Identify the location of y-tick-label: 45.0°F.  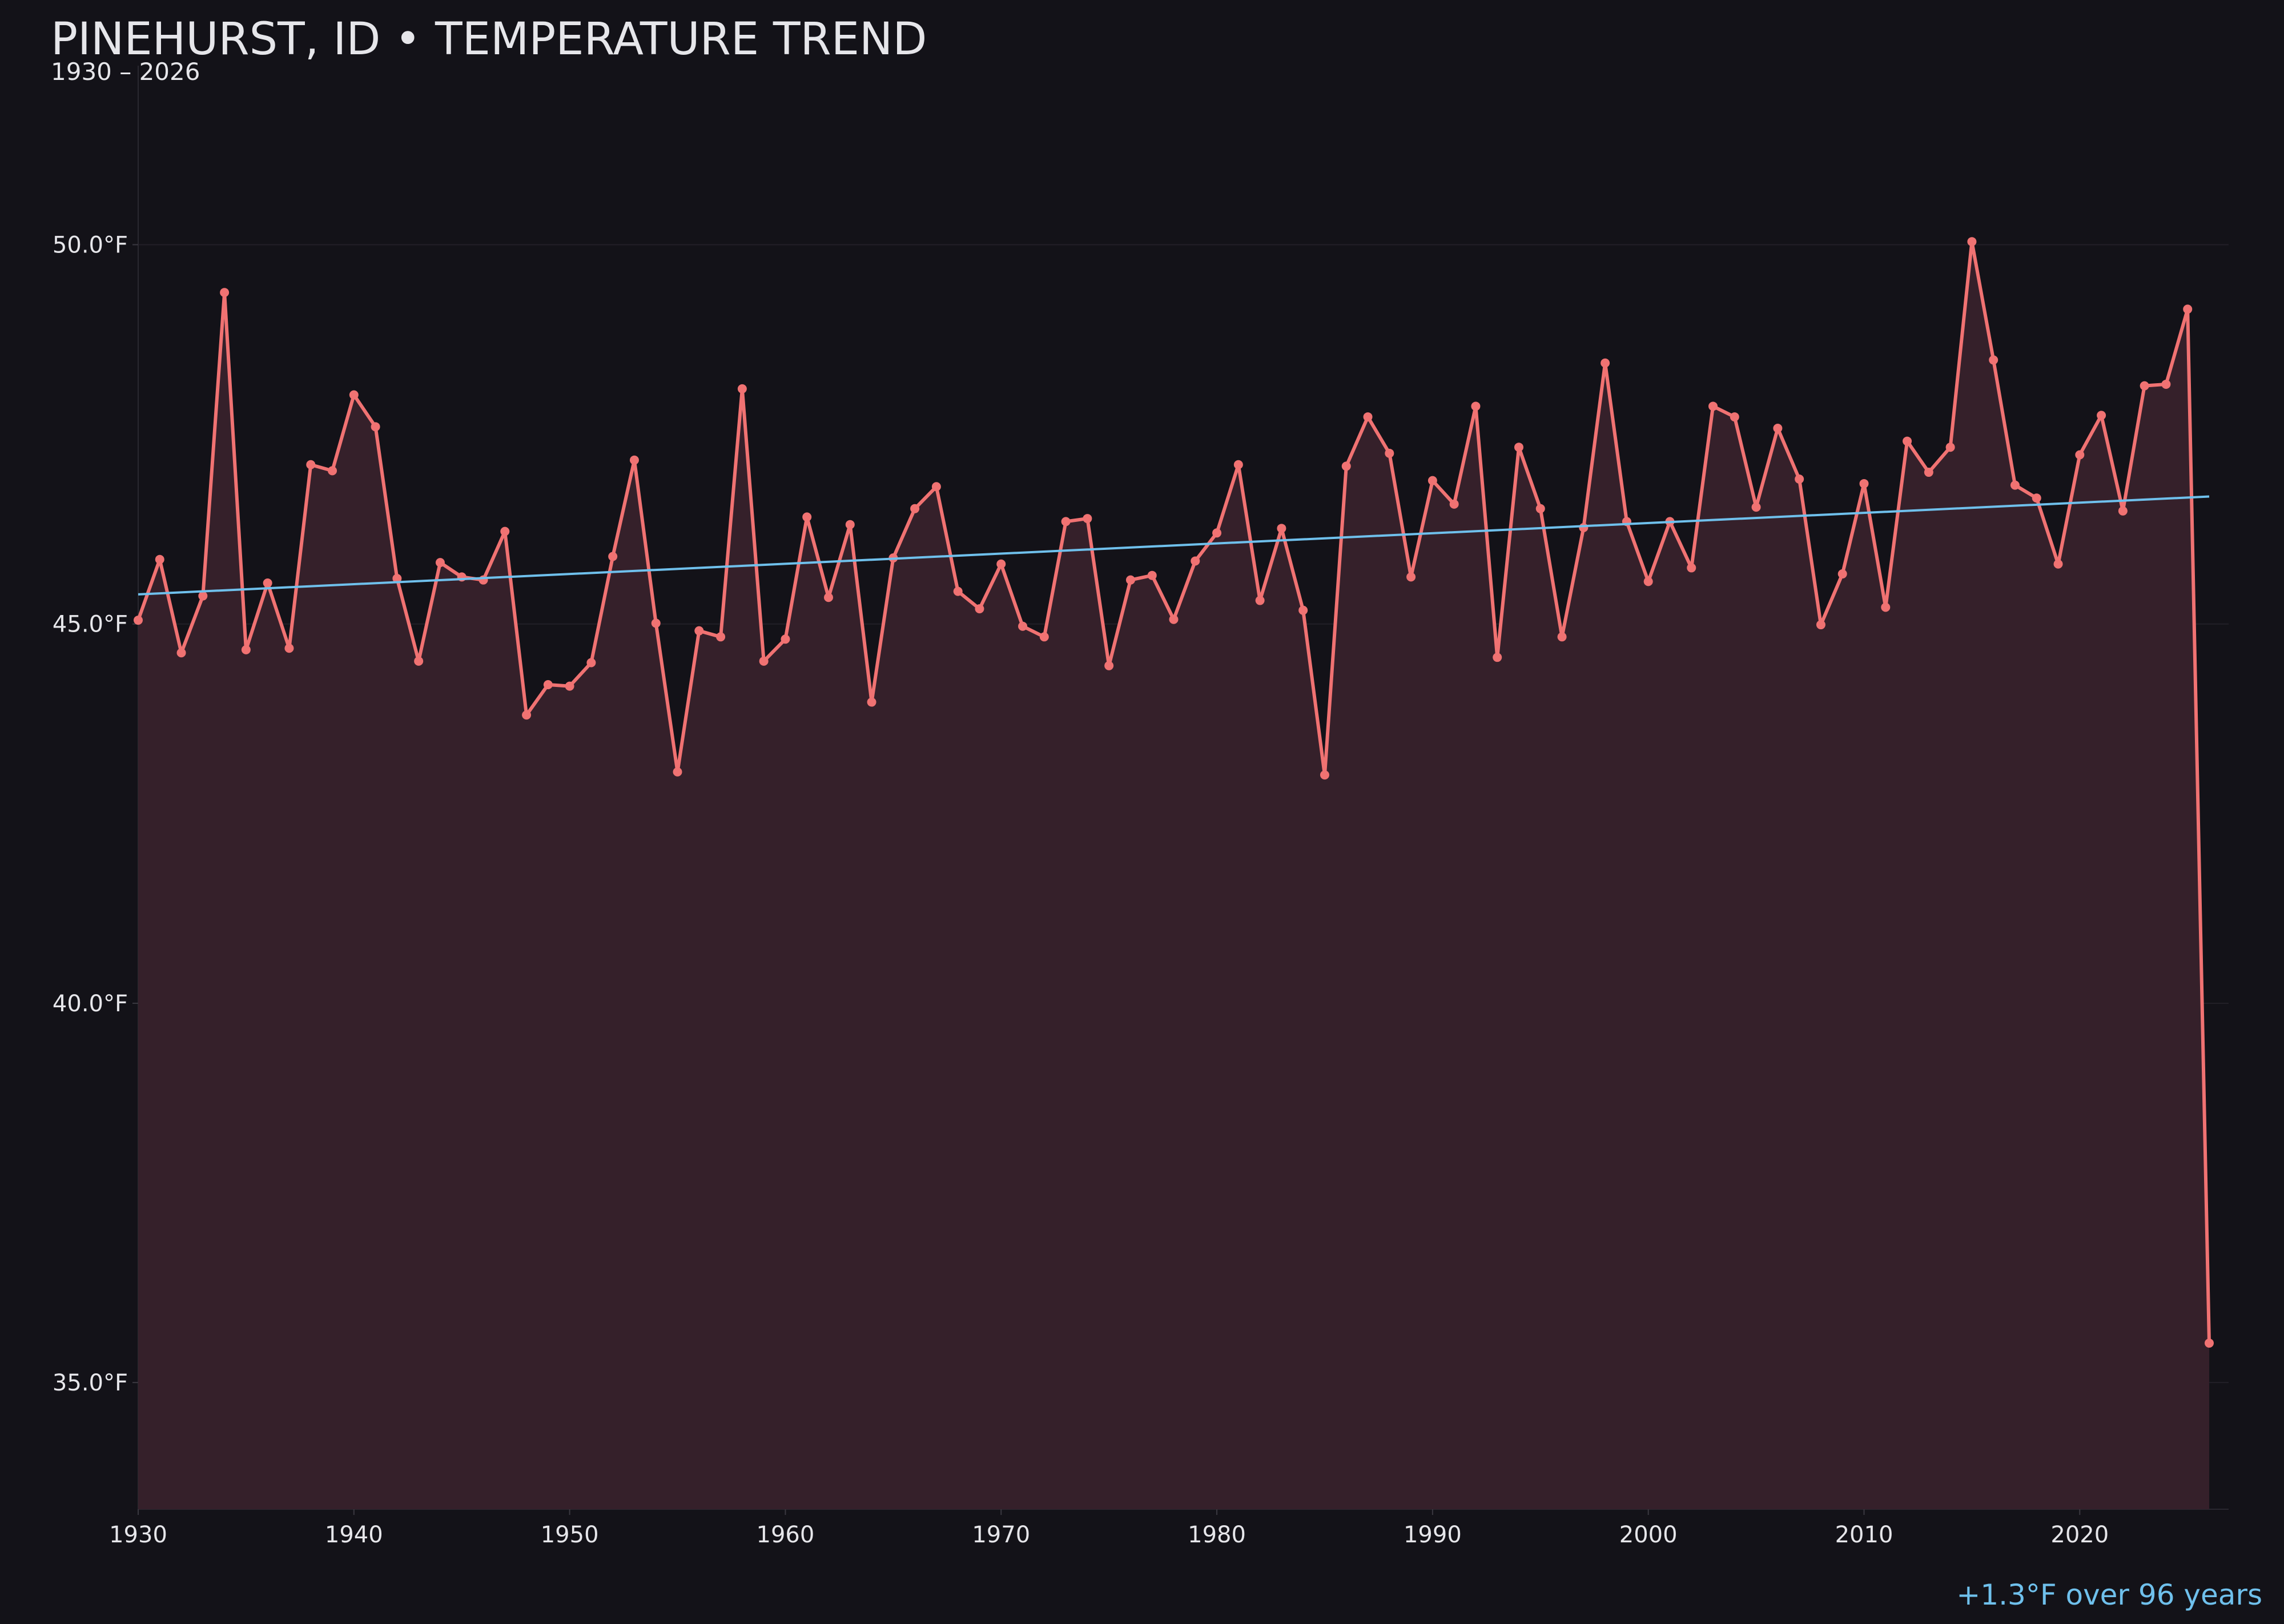
(90, 625).